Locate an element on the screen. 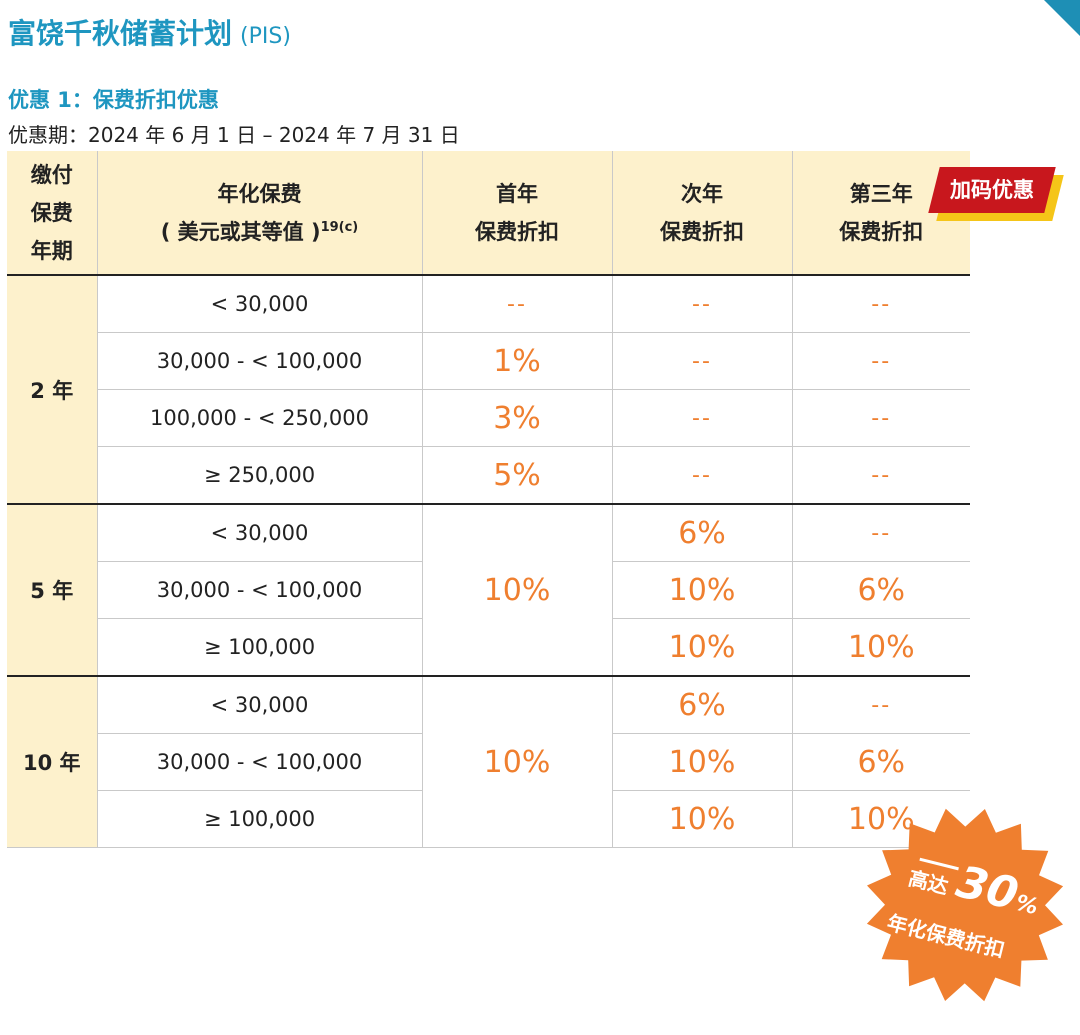 The width and height of the screenshot is (1080, 1035). premium-cell: ≥ 250,000 is located at coordinates (260, 475).